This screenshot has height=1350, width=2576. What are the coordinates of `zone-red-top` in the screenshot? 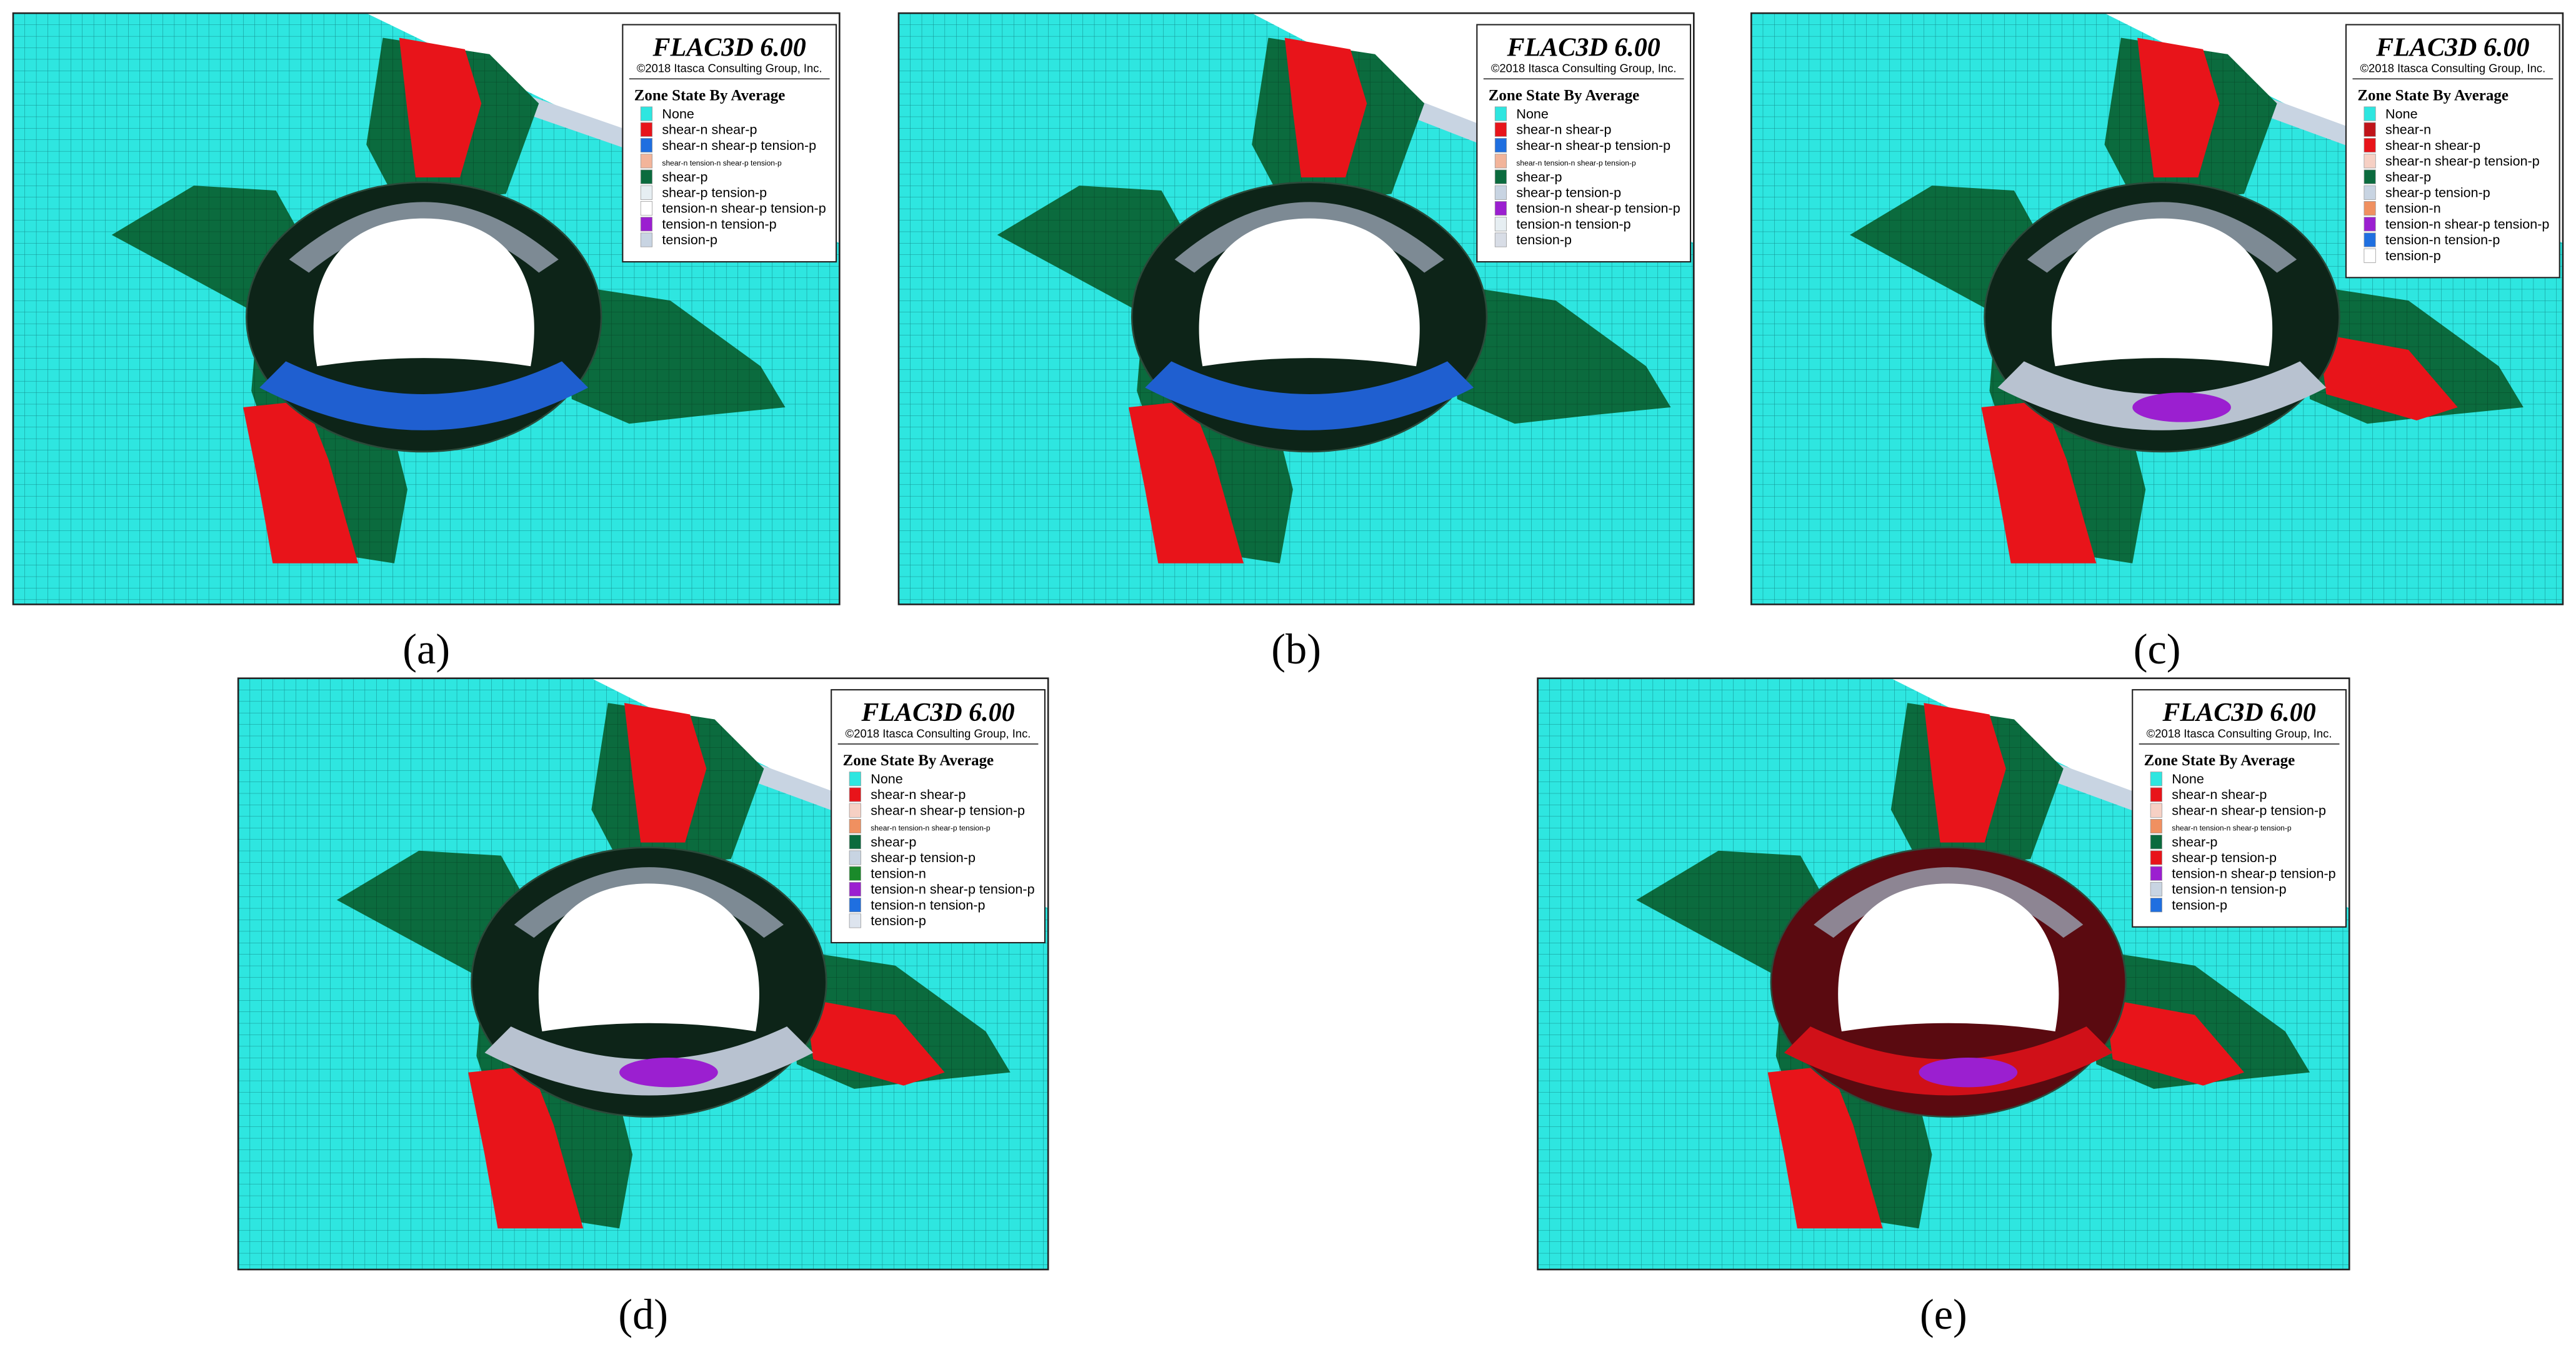 It's located at (665, 773).